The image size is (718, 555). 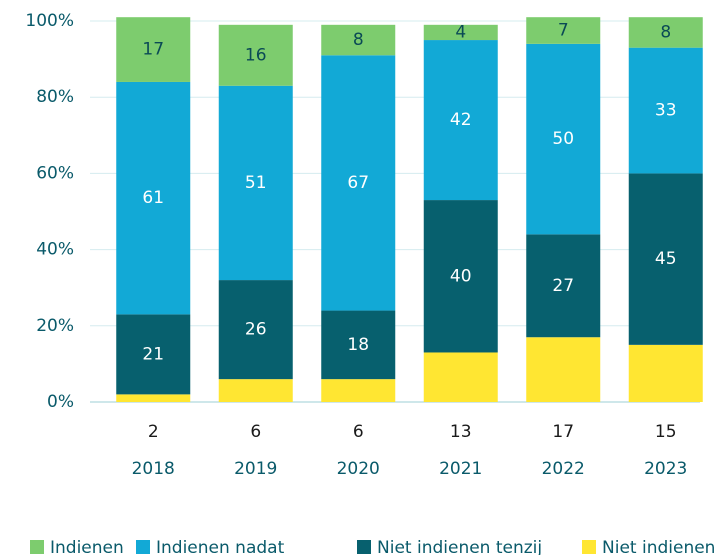 I want to click on y-tick-label: 60%, so click(x=55, y=173).